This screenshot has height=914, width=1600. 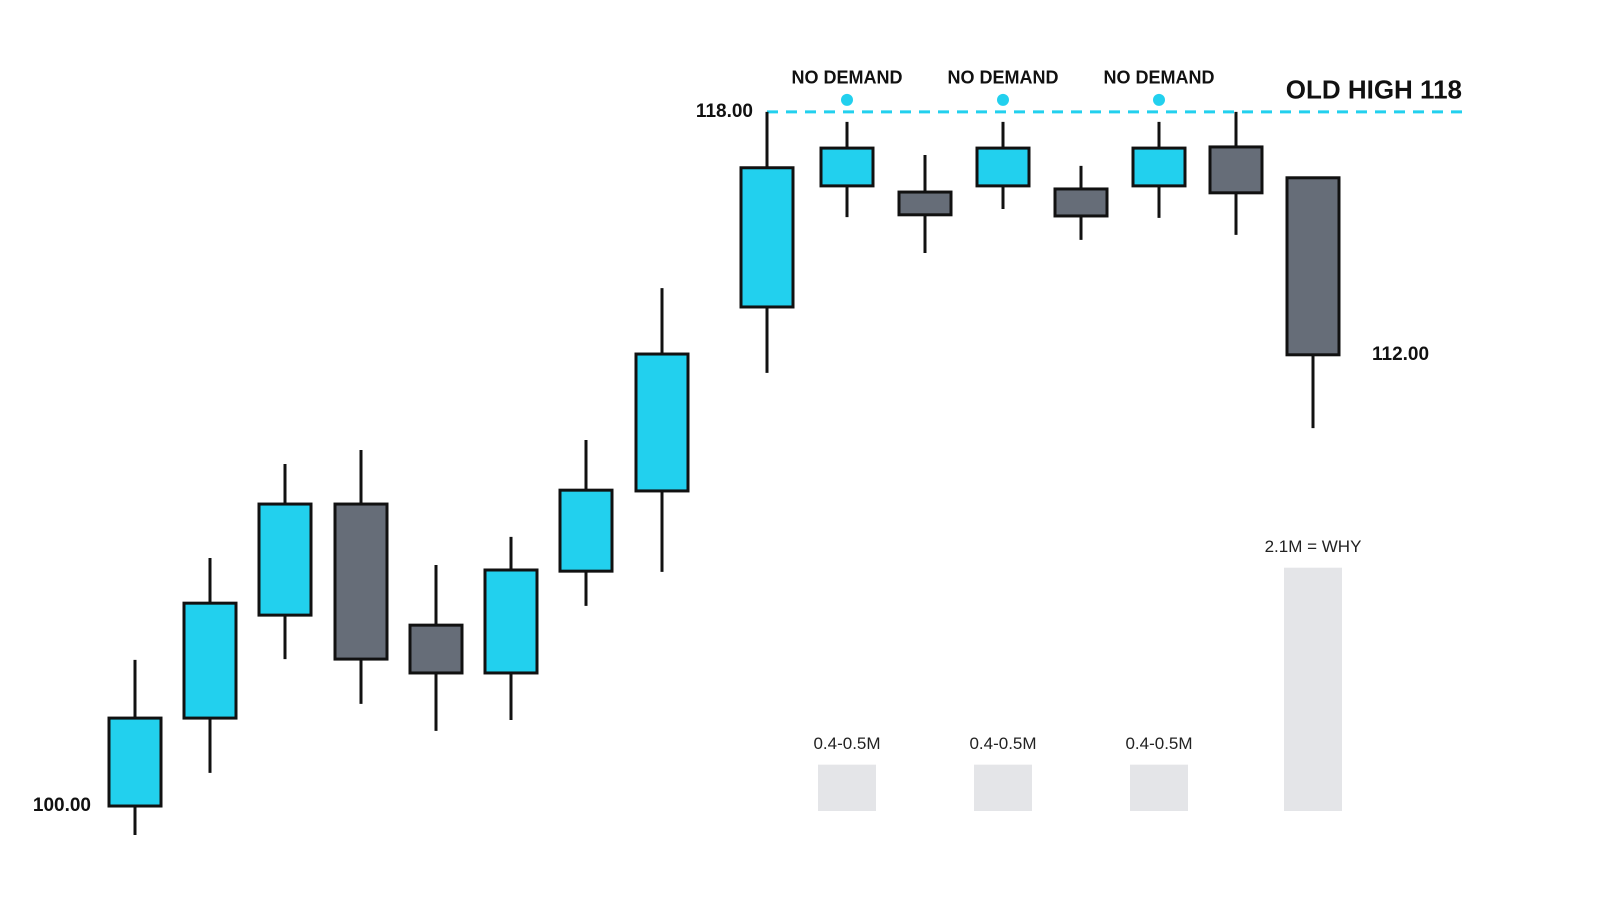 What do you see at coordinates (62, 805) in the screenshot?
I see `price-label: 100.00` at bounding box center [62, 805].